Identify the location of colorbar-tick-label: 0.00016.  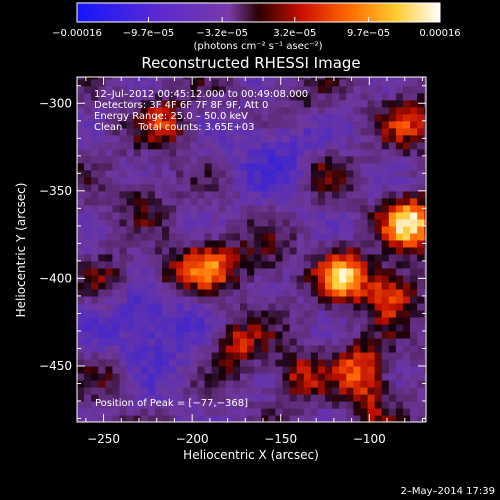
(439, 33).